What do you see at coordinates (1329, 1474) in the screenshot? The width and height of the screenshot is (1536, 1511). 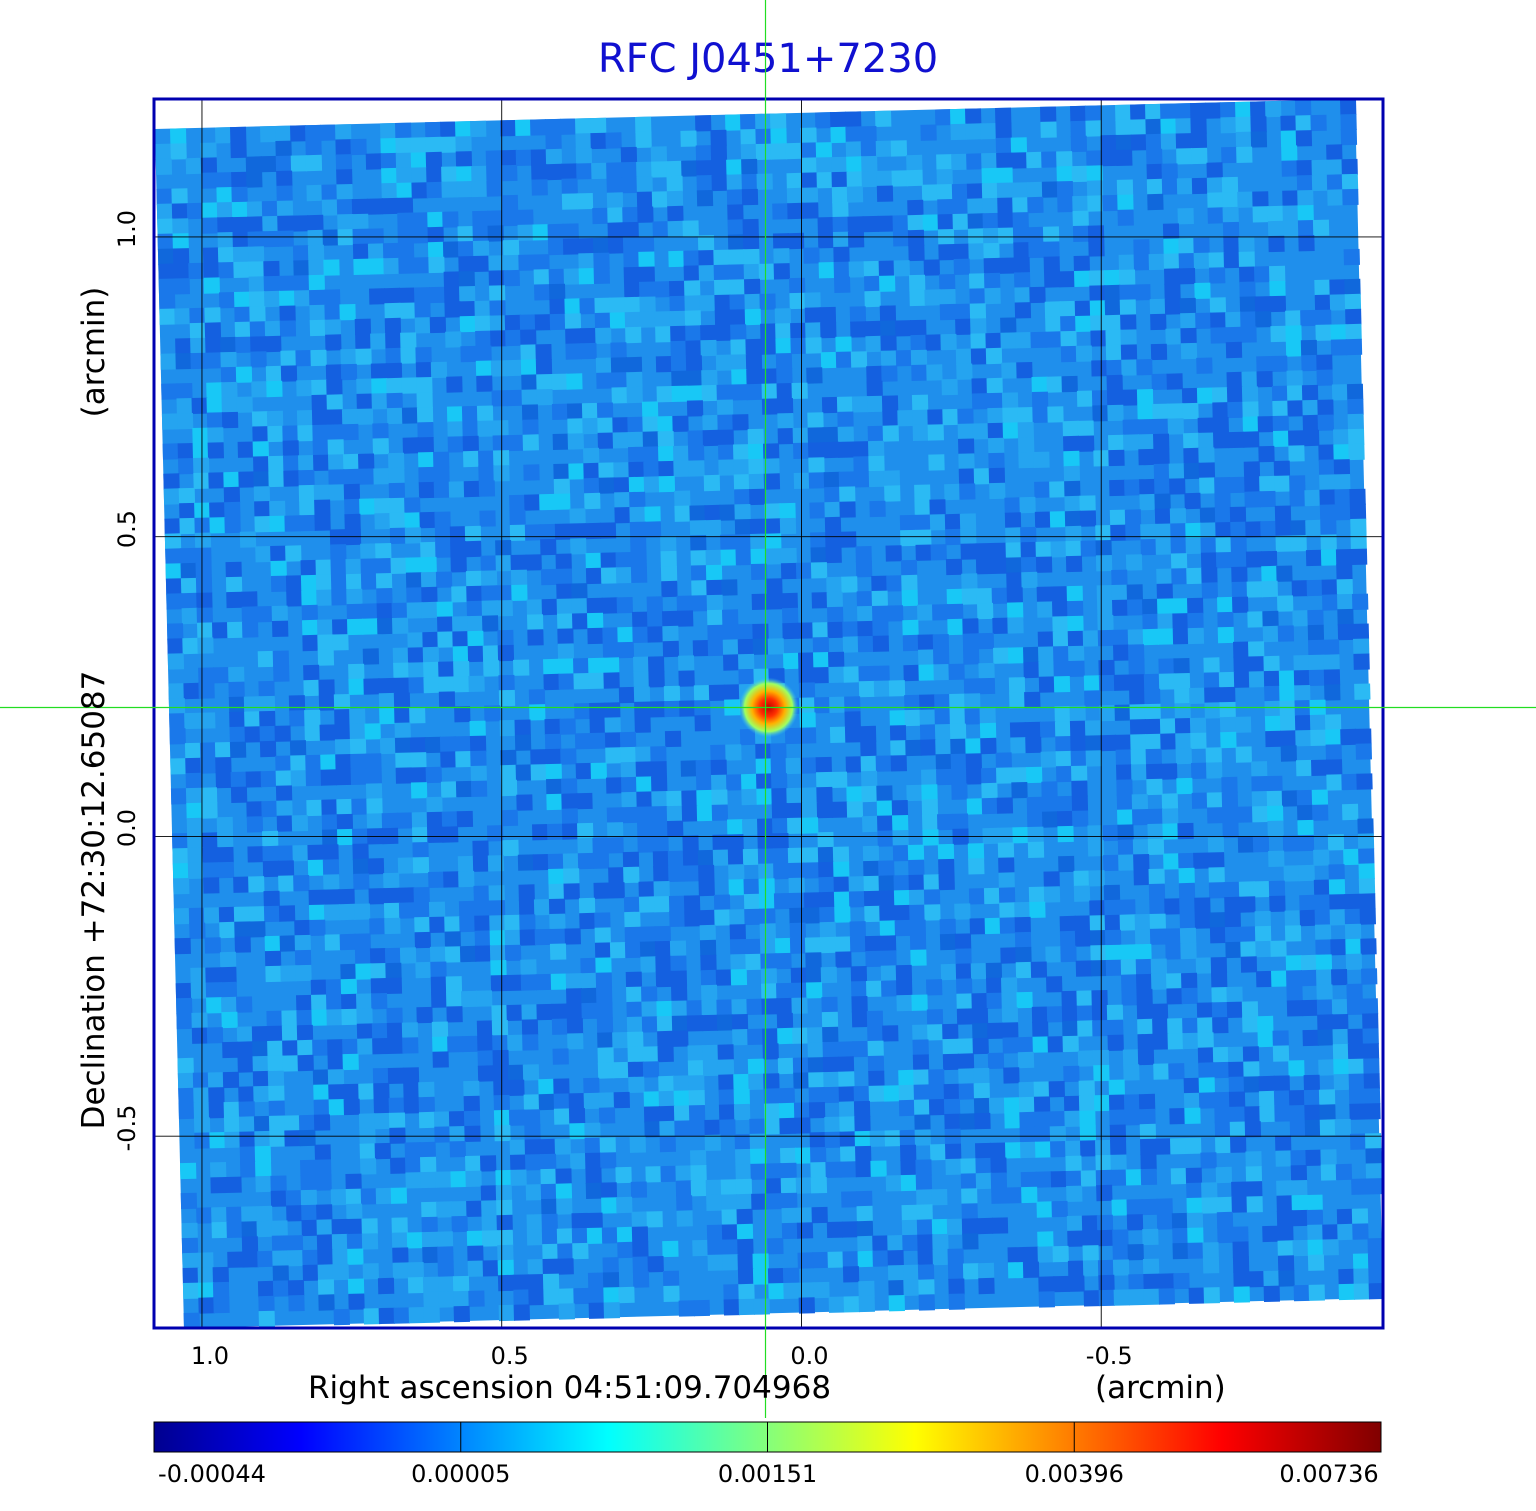 I see `colorbar-label: 0.00736` at bounding box center [1329, 1474].